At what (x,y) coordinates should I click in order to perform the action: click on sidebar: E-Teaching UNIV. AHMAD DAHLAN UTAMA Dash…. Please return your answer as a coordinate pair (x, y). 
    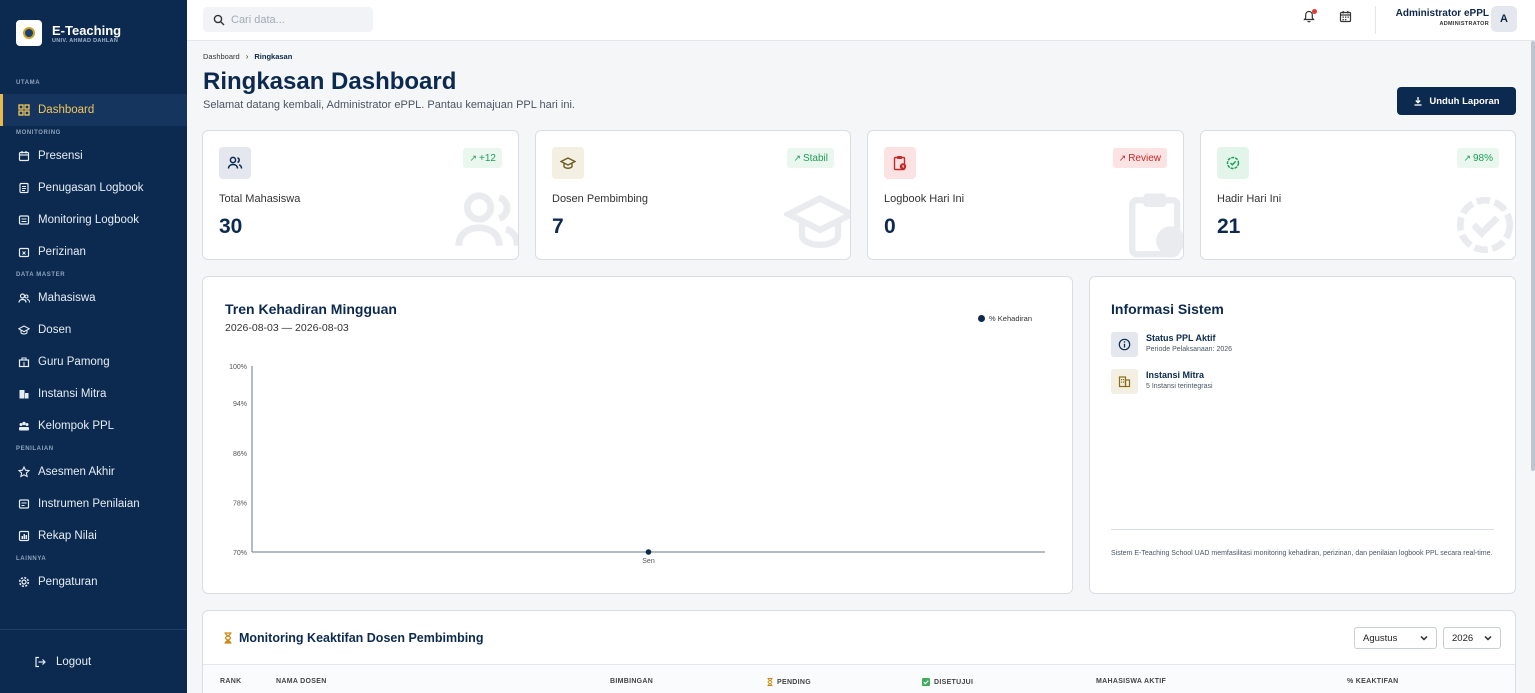
    Looking at the image, I should click on (93, 346).